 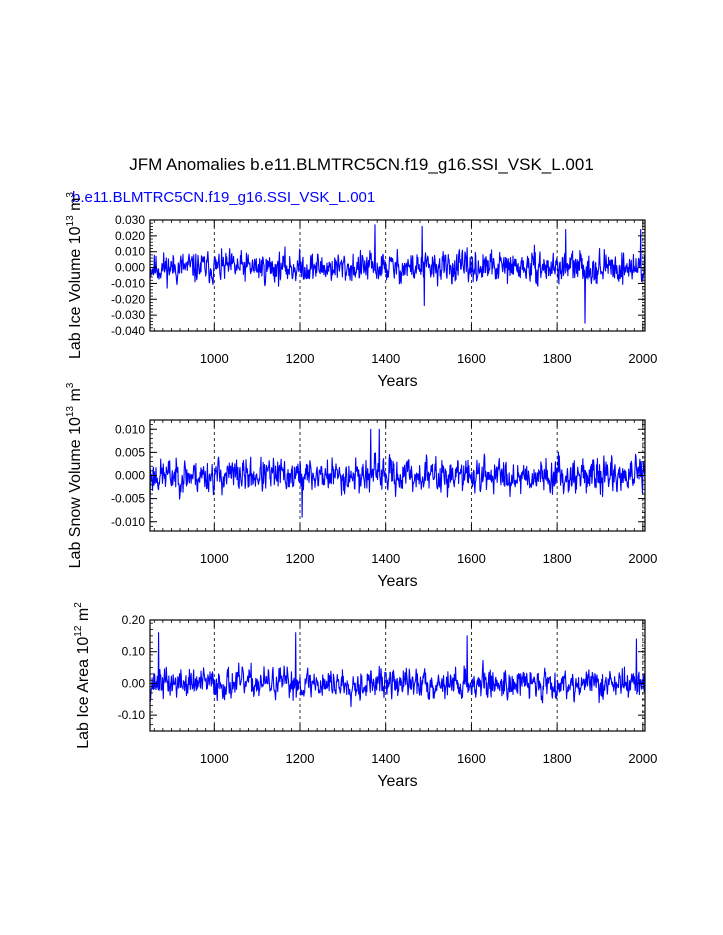 What do you see at coordinates (75, 292) in the screenshot?
I see `y-label-text: Lab Ice Volume 10` at bounding box center [75, 292].